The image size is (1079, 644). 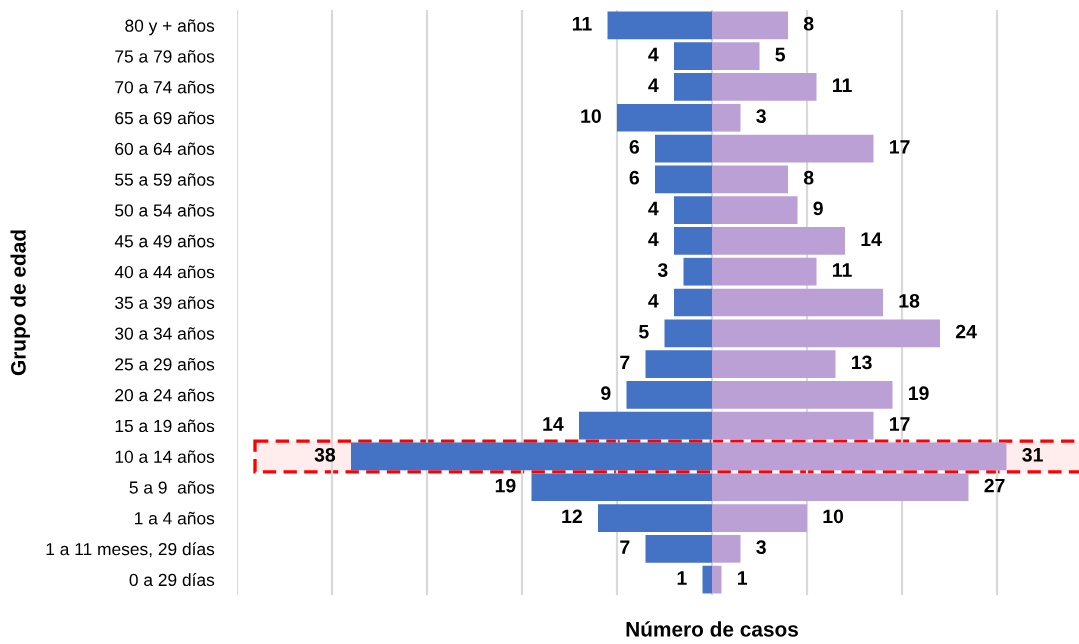 I want to click on data-label: 38, so click(x=325, y=454).